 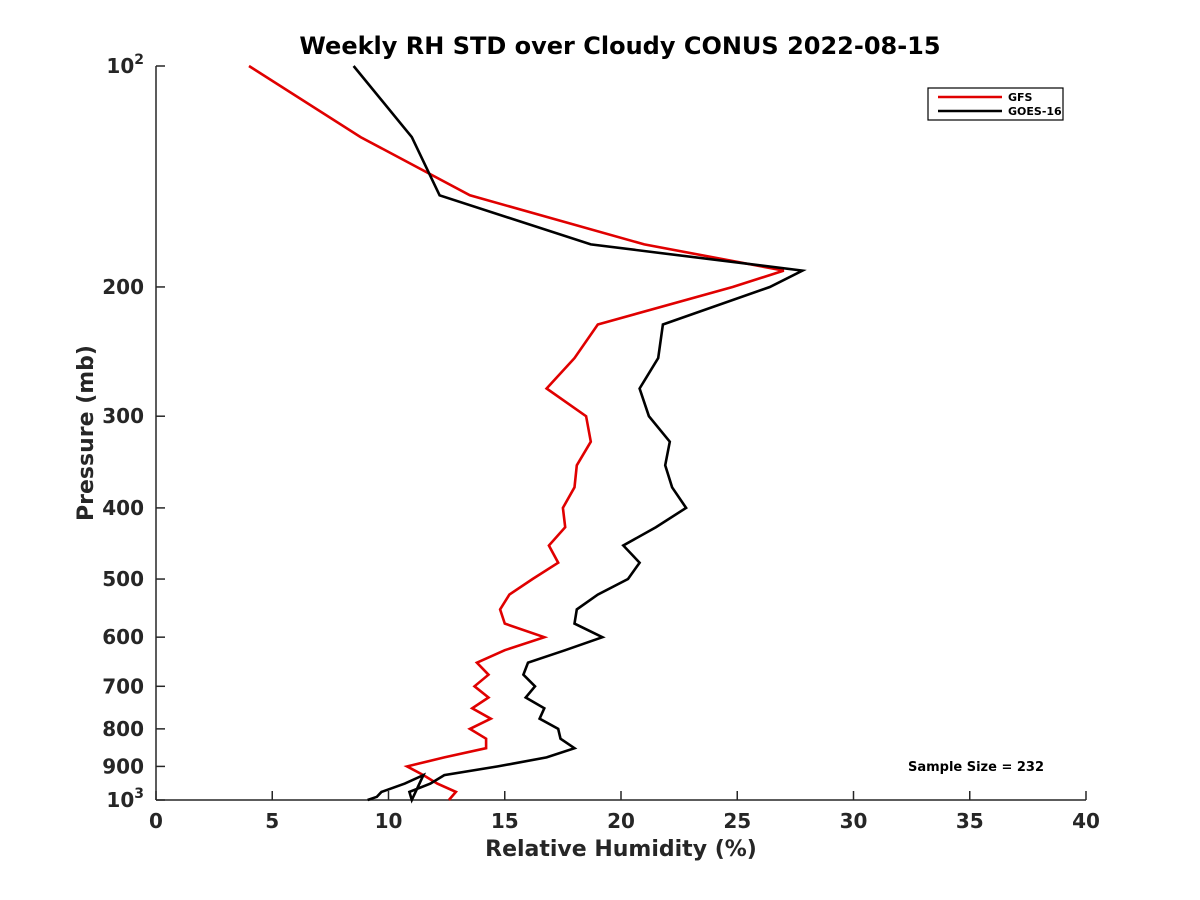 What do you see at coordinates (123, 416) in the screenshot?
I see `y-tick-label: 300` at bounding box center [123, 416].